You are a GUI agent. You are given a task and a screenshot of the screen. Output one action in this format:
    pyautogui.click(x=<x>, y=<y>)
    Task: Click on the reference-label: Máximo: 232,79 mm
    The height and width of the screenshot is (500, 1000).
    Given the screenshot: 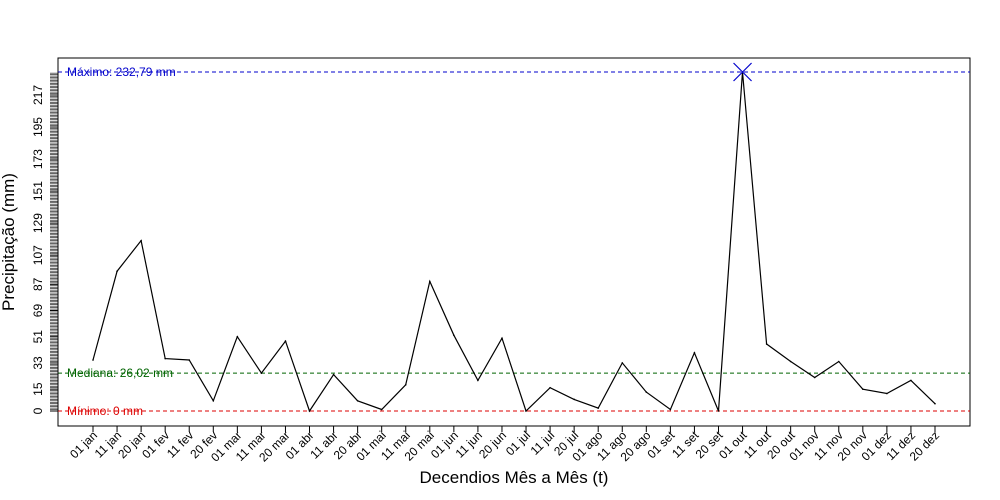 What is the action you would take?
    pyautogui.click(x=121, y=72)
    